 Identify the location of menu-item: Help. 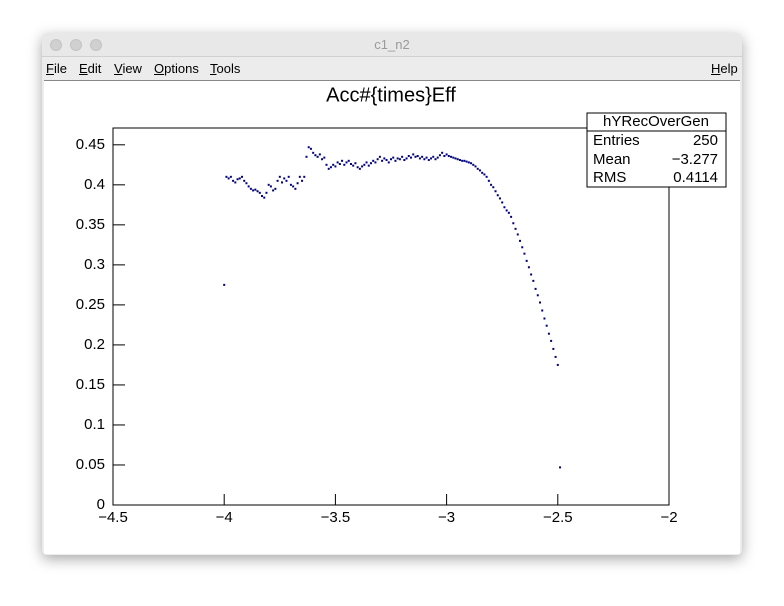
(724, 68).